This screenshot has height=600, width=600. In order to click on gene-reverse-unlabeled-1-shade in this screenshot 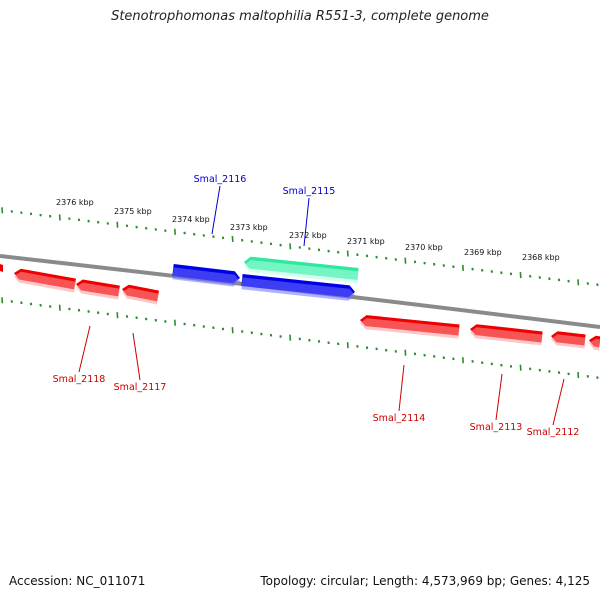, I will do `click(140, 296)`.